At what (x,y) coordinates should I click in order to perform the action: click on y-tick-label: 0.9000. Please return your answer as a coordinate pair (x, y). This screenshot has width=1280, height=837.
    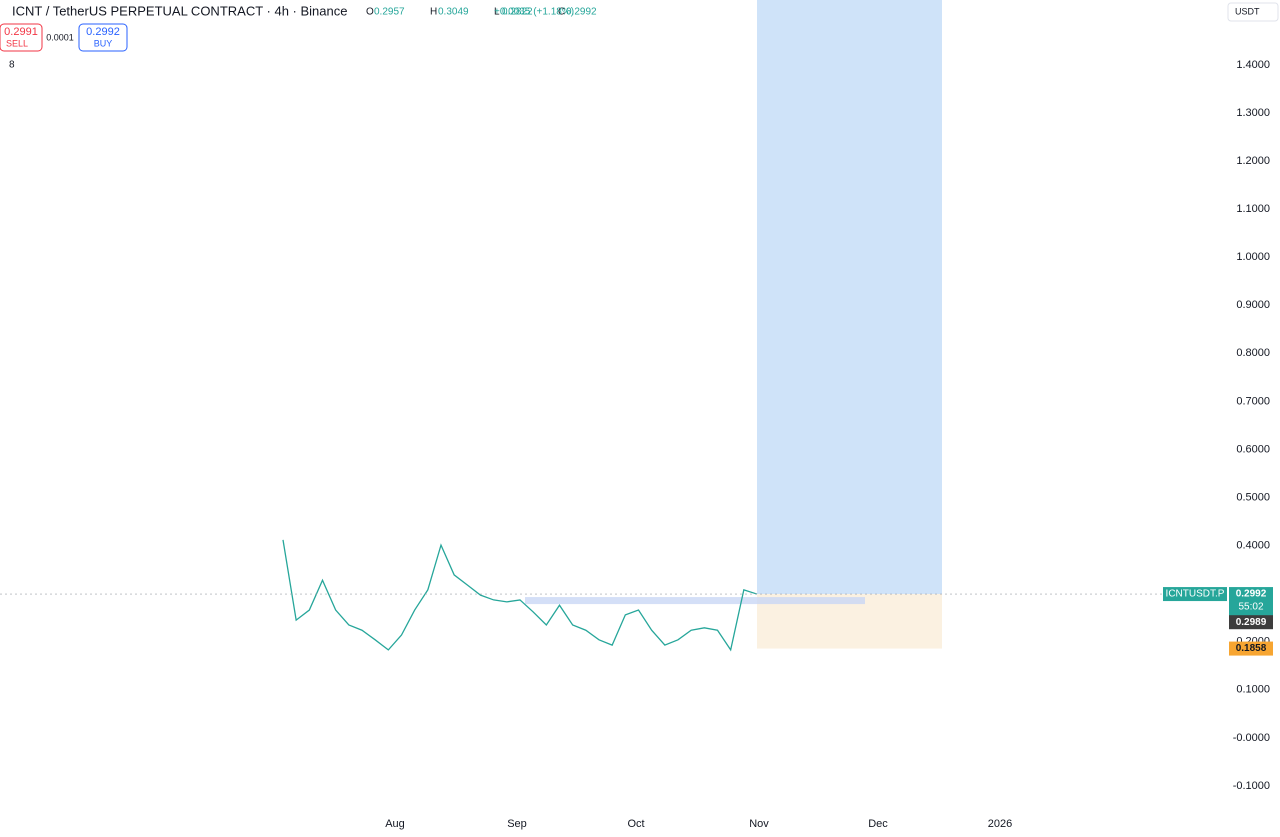
    Looking at the image, I should click on (1253, 305).